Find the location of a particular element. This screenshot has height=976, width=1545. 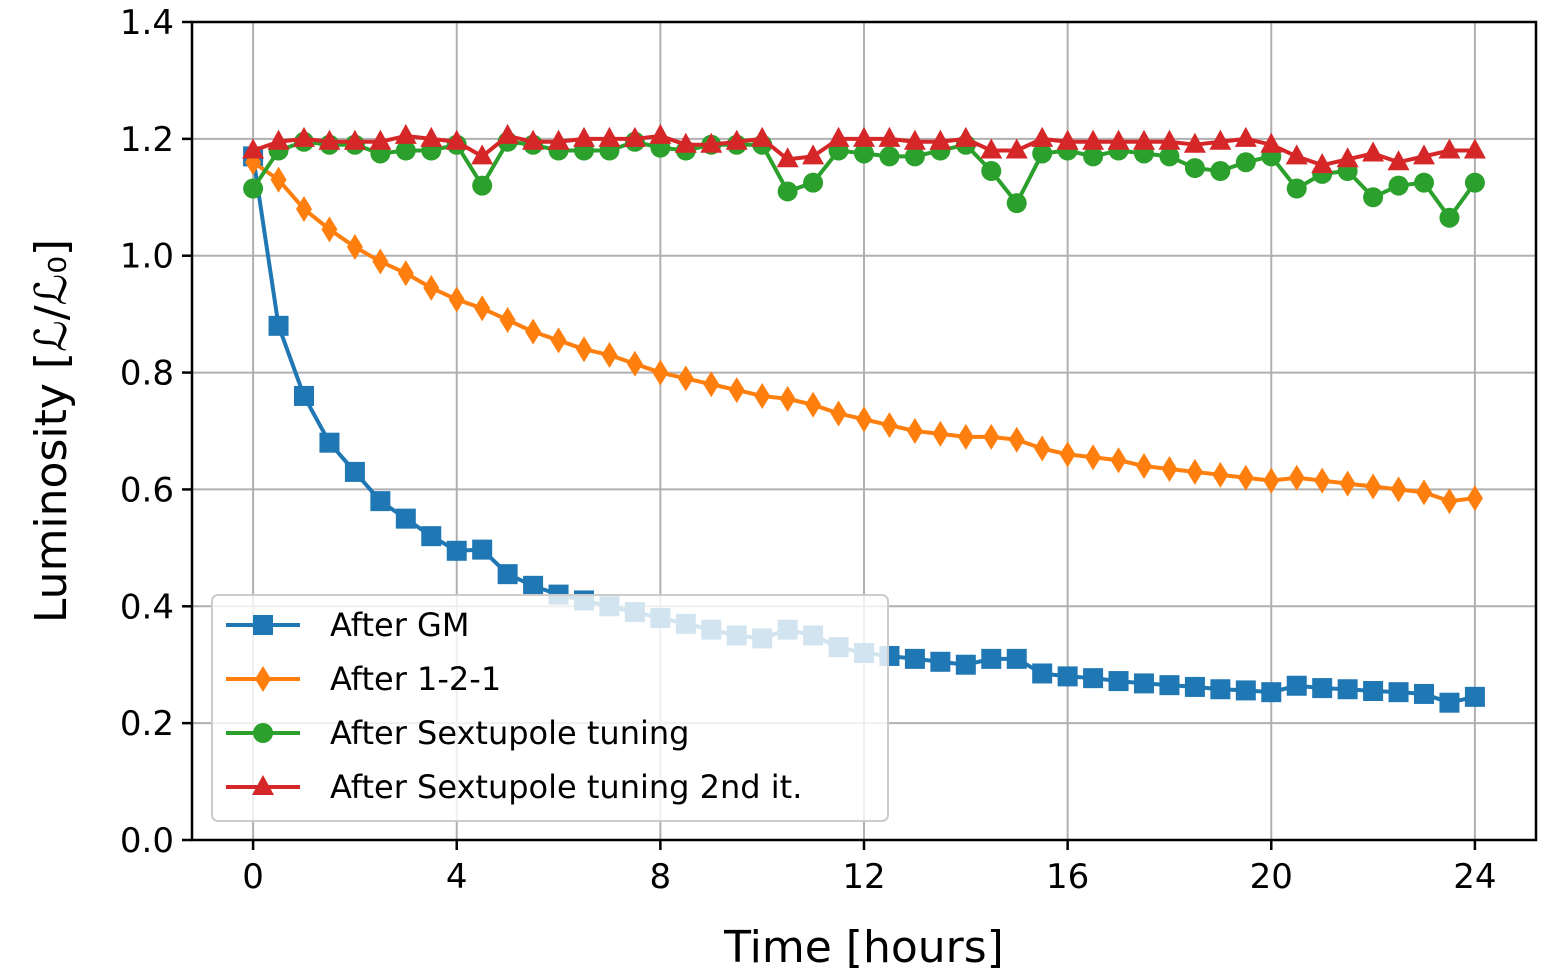

x-tick-label: 12 is located at coordinates (863, 877).